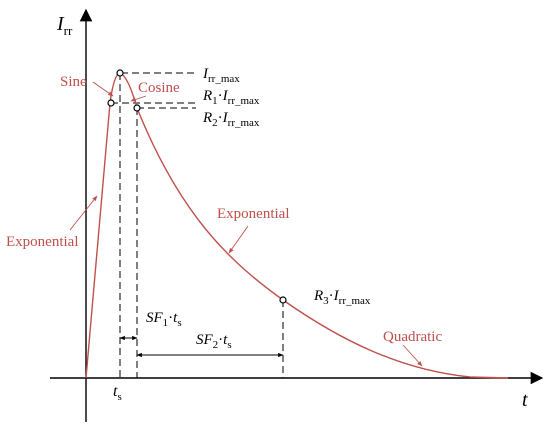 The height and width of the screenshot is (432, 550). Describe the element at coordinates (253, 214) in the screenshot. I see `exponential-decay-label: Exponential` at that location.